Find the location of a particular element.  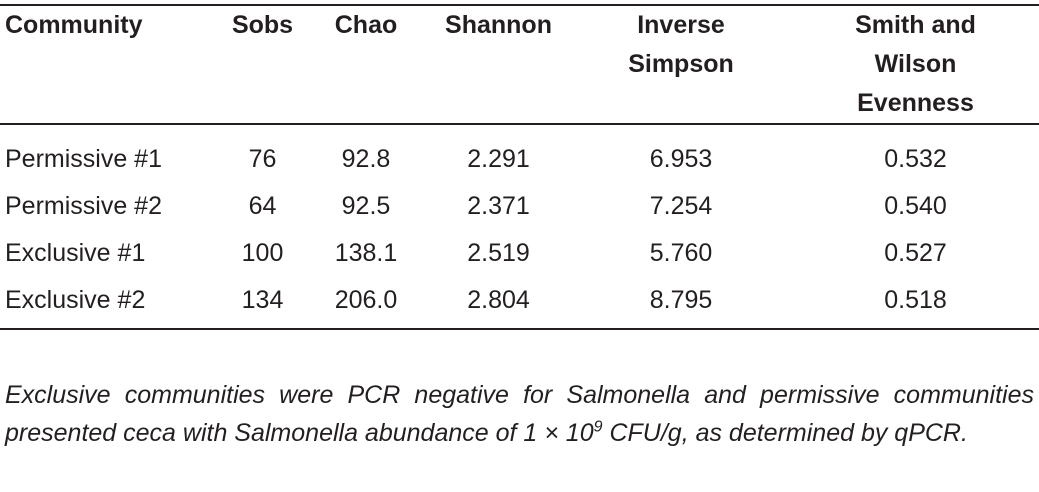

footnote-text-end: CFU/g, as determined by qPCR. is located at coordinates (785, 433).